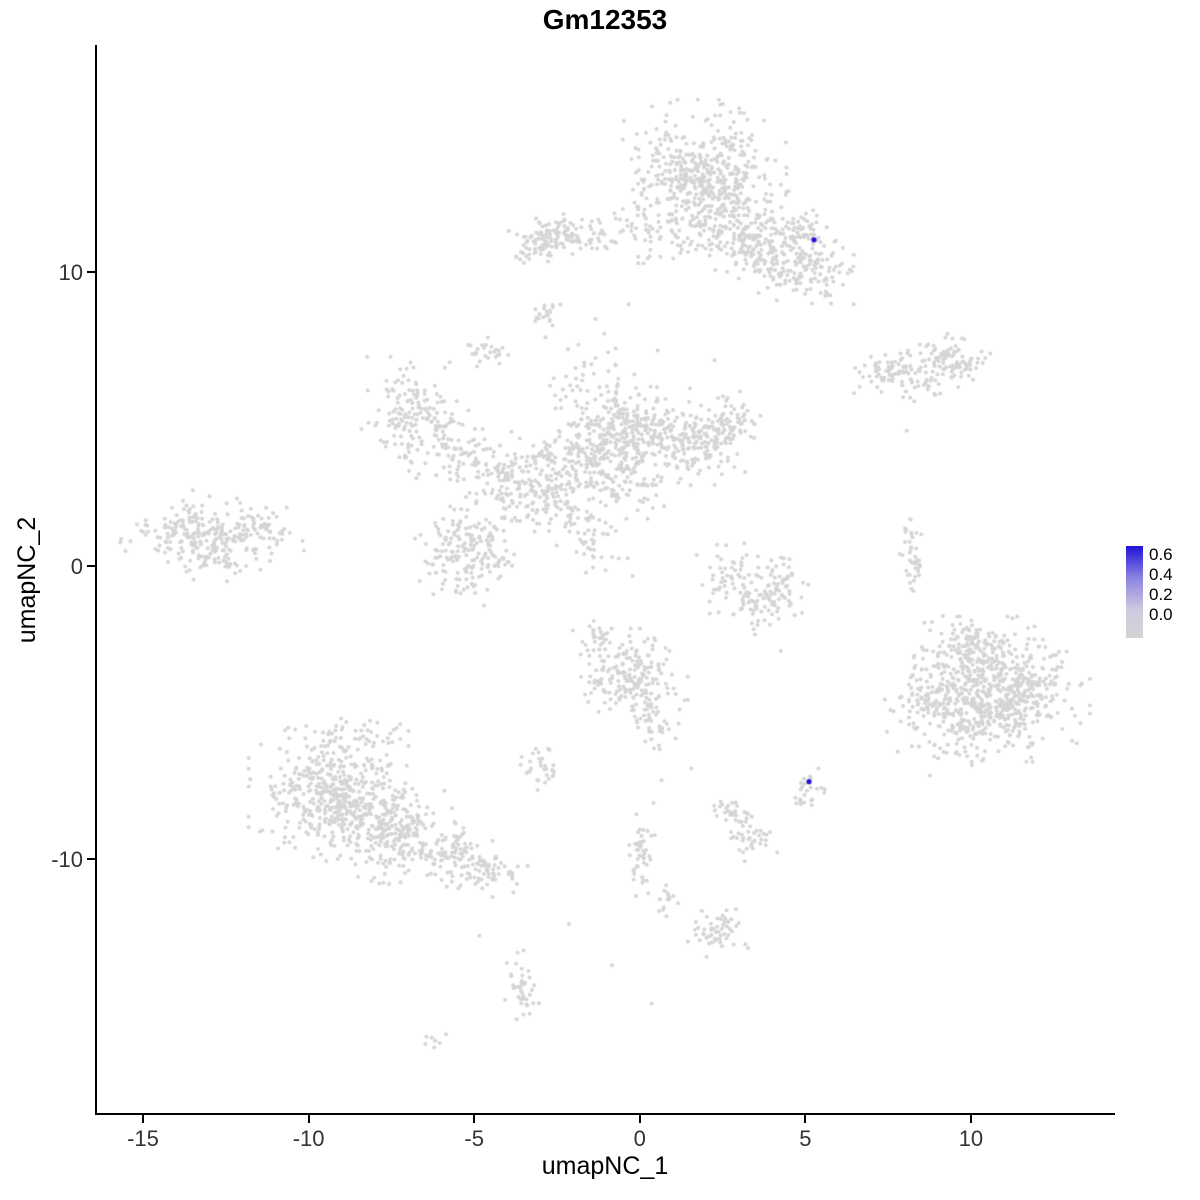 This screenshot has width=1200, height=1200. Describe the element at coordinates (605, 19) in the screenshot. I see `chart-title: Gm12353` at that location.